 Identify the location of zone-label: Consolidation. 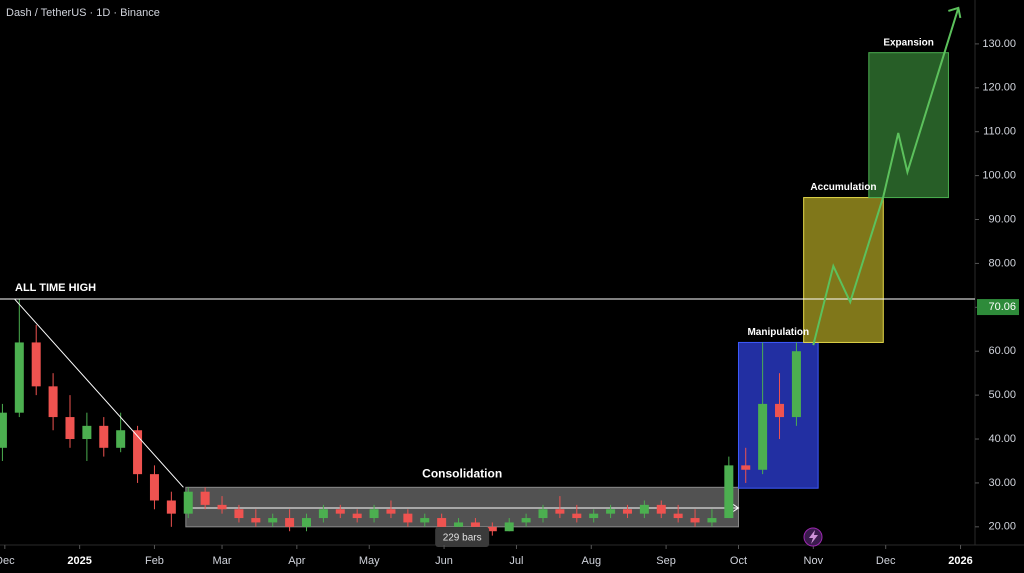
(462, 473).